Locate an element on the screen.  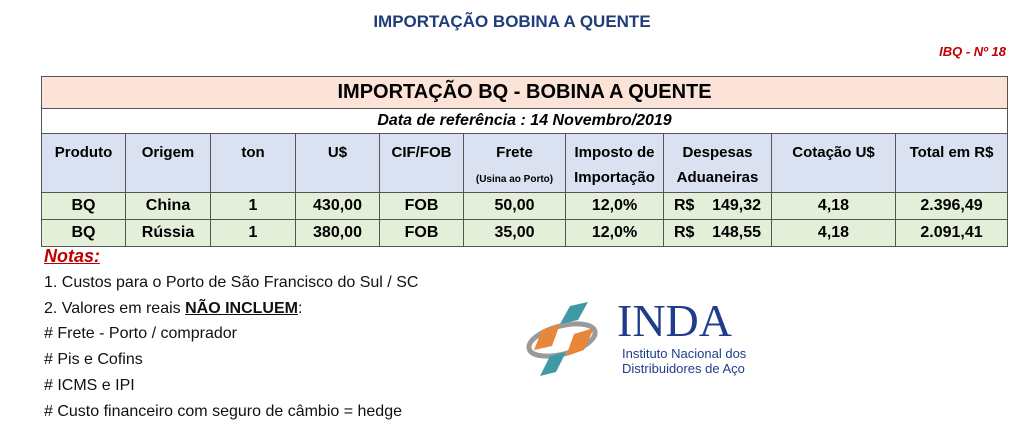
header-label: Frete is located at coordinates (514, 152).